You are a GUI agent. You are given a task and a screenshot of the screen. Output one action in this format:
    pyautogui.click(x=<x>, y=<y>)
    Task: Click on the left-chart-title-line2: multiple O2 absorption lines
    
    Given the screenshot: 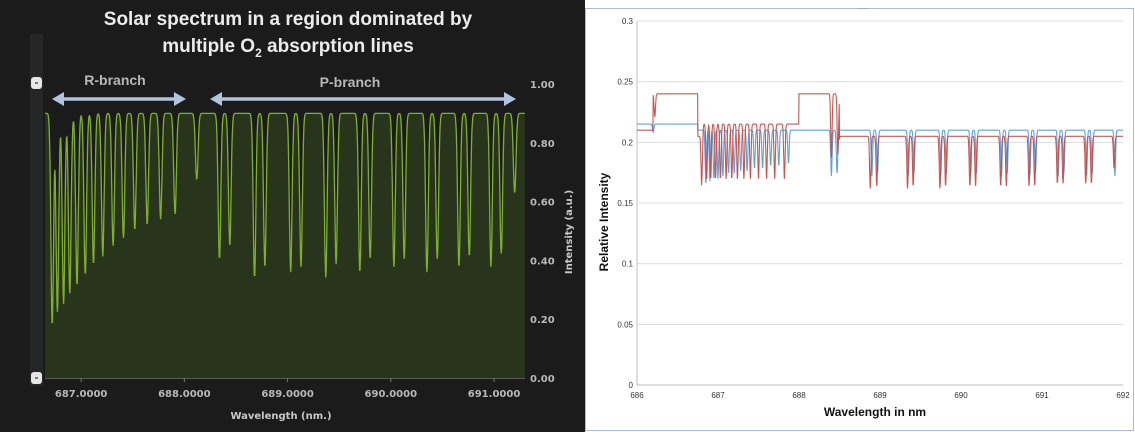 What is the action you would take?
    pyautogui.click(x=288, y=48)
    